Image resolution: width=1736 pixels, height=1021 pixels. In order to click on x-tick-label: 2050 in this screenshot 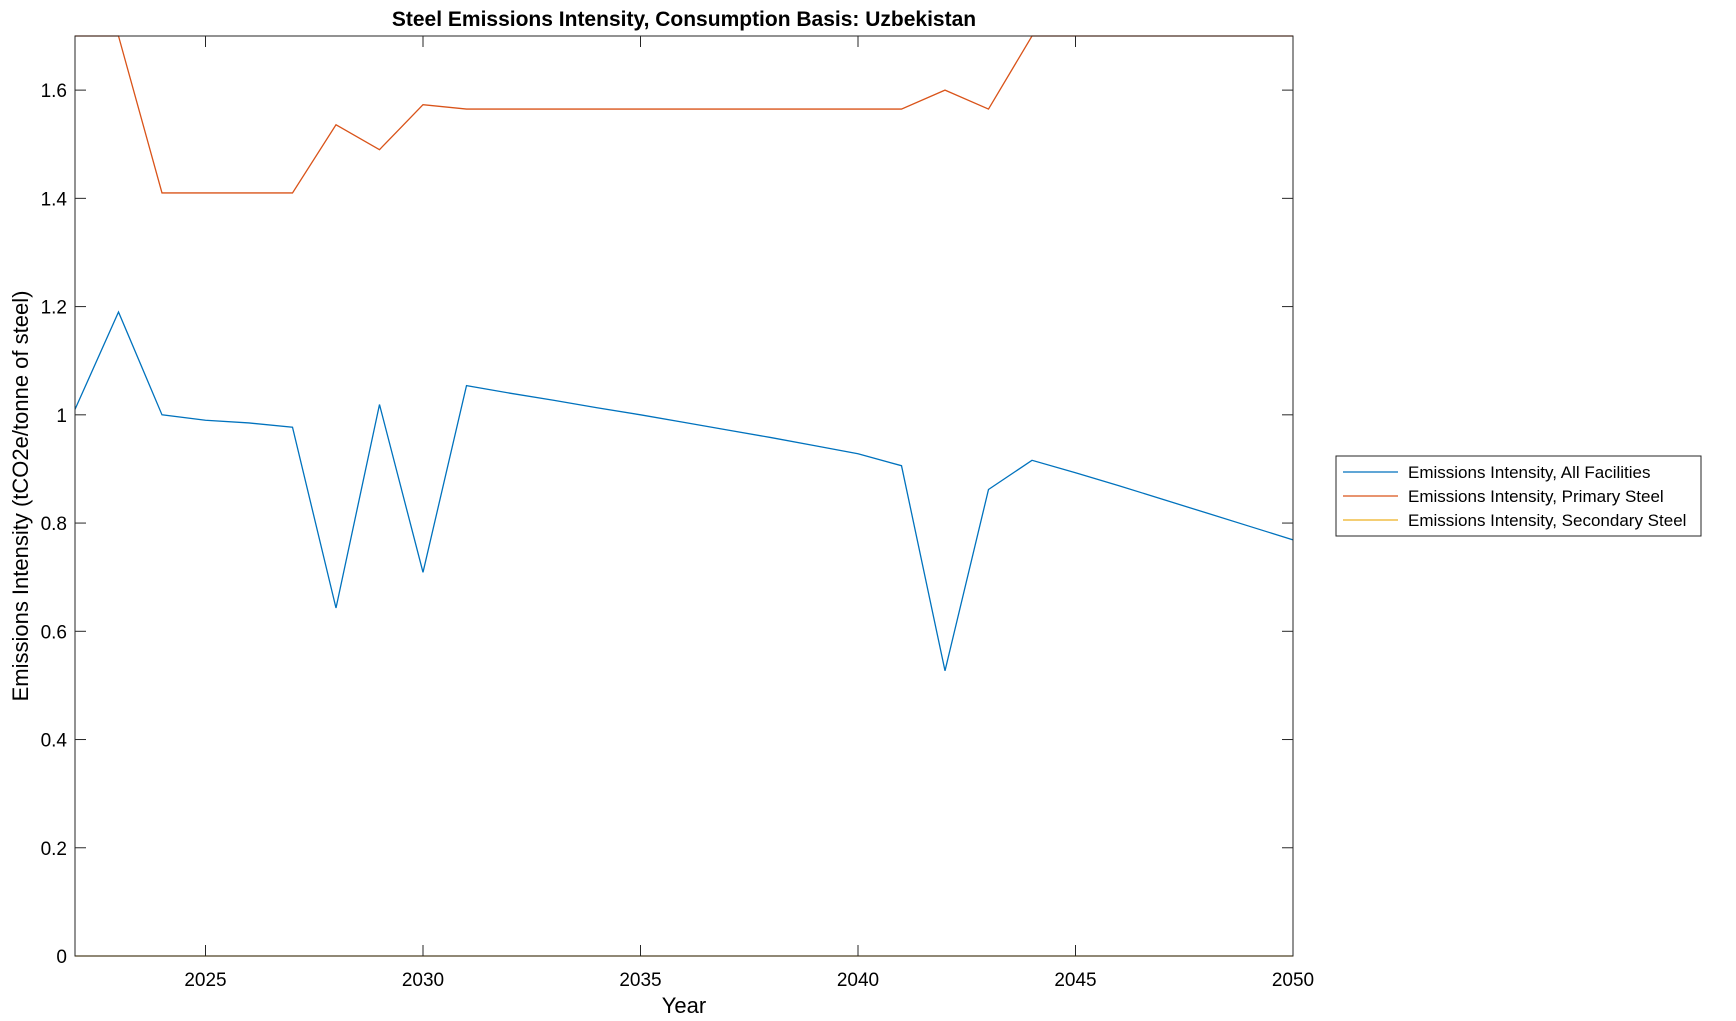, I will do `click(1293, 980)`.